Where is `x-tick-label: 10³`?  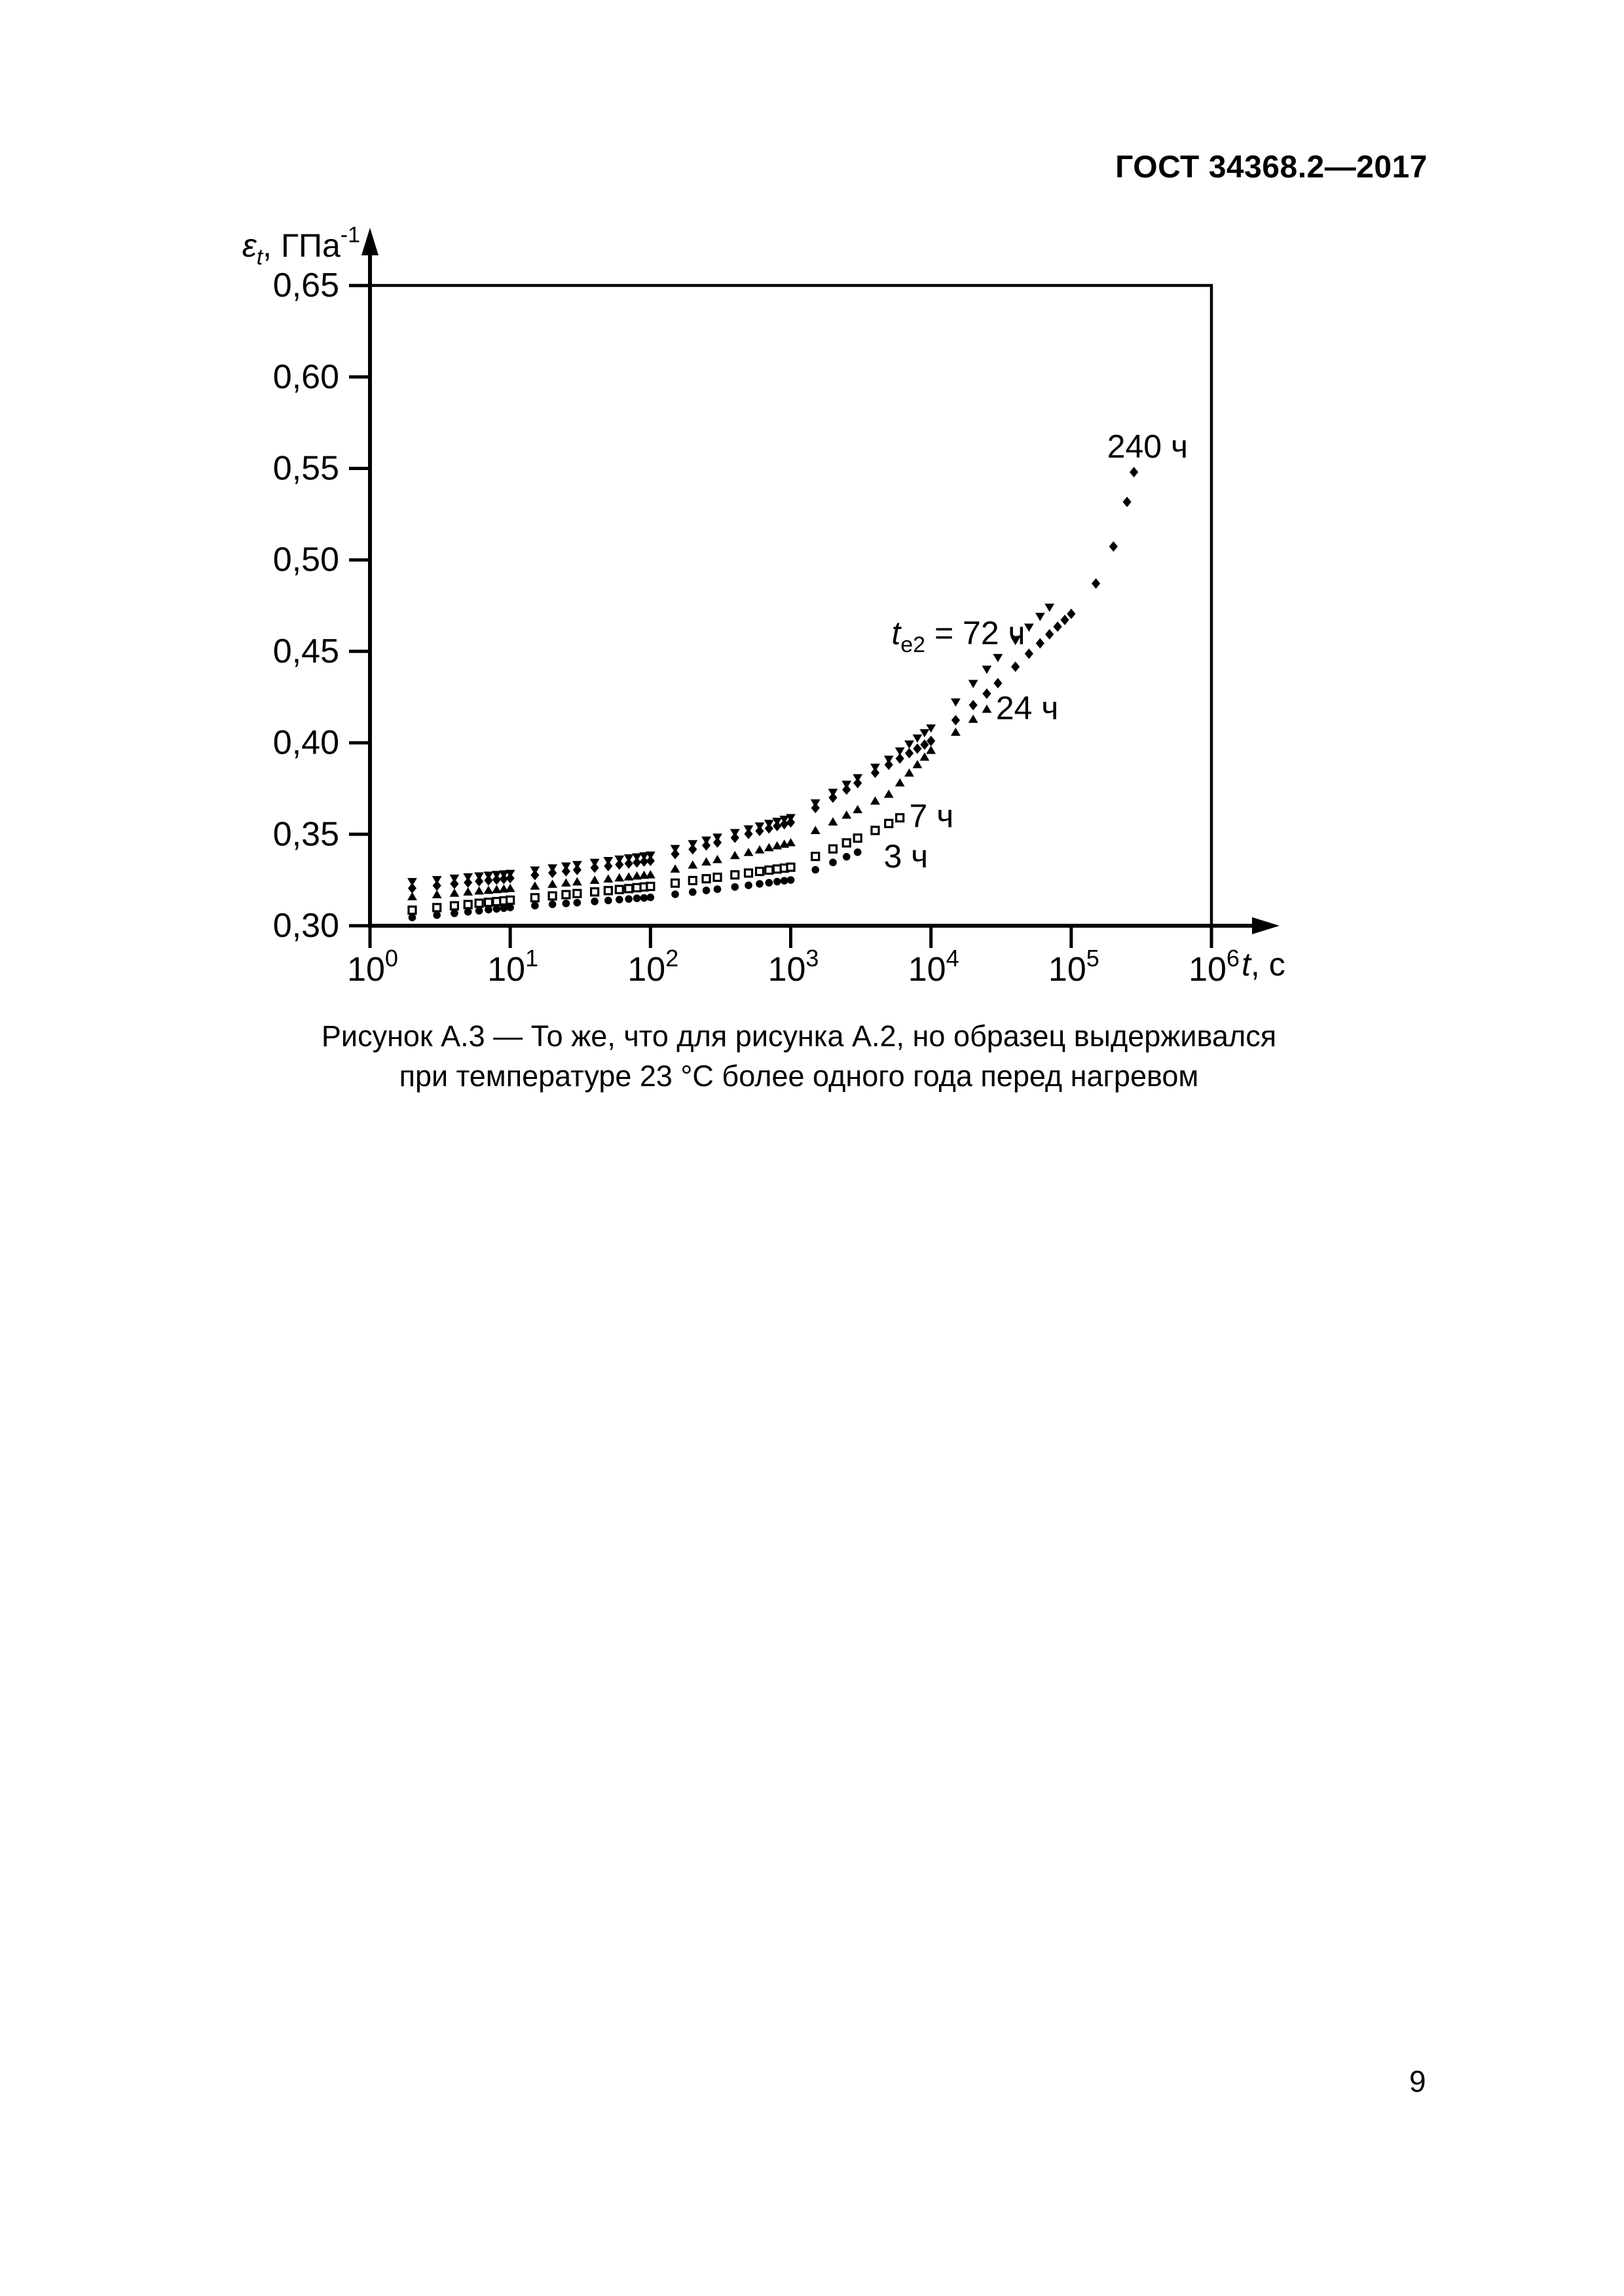
x-tick-label: 10³ is located at coordinates (793, 967).